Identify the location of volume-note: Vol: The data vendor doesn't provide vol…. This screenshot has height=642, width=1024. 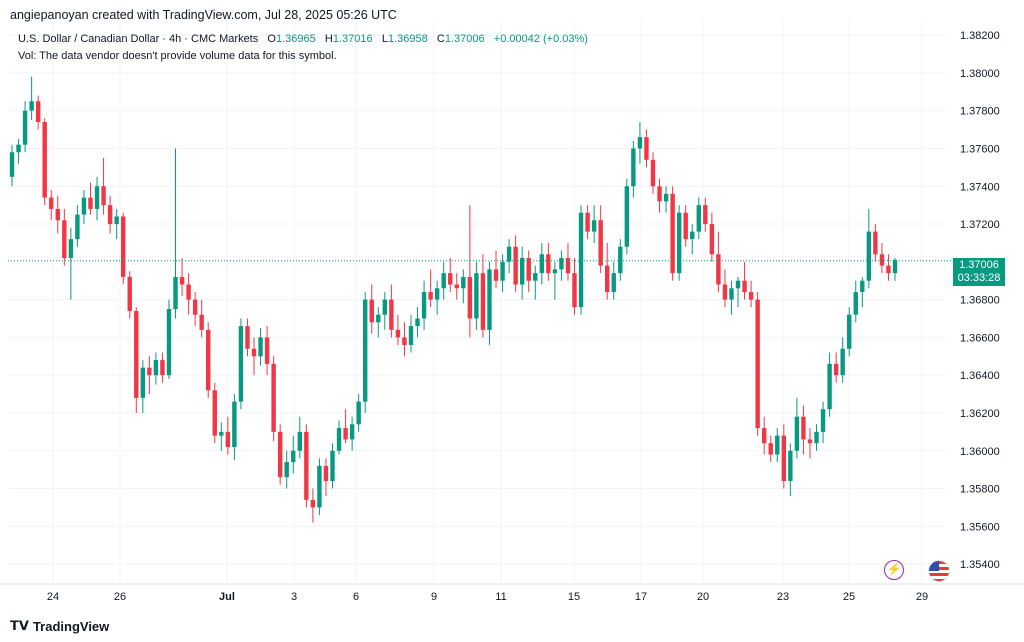
(177, 56).